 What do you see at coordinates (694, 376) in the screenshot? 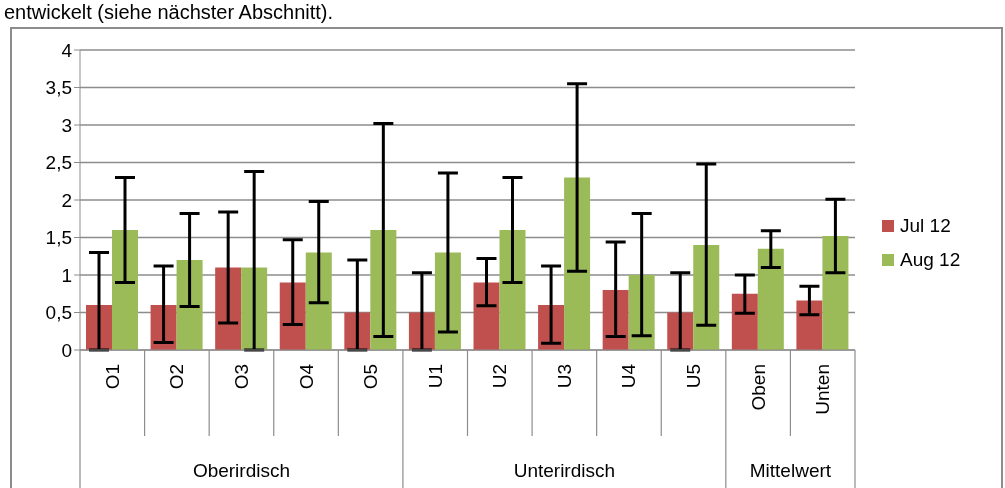
I see `x-tick-label: U5` at bounding box center [694, 376].